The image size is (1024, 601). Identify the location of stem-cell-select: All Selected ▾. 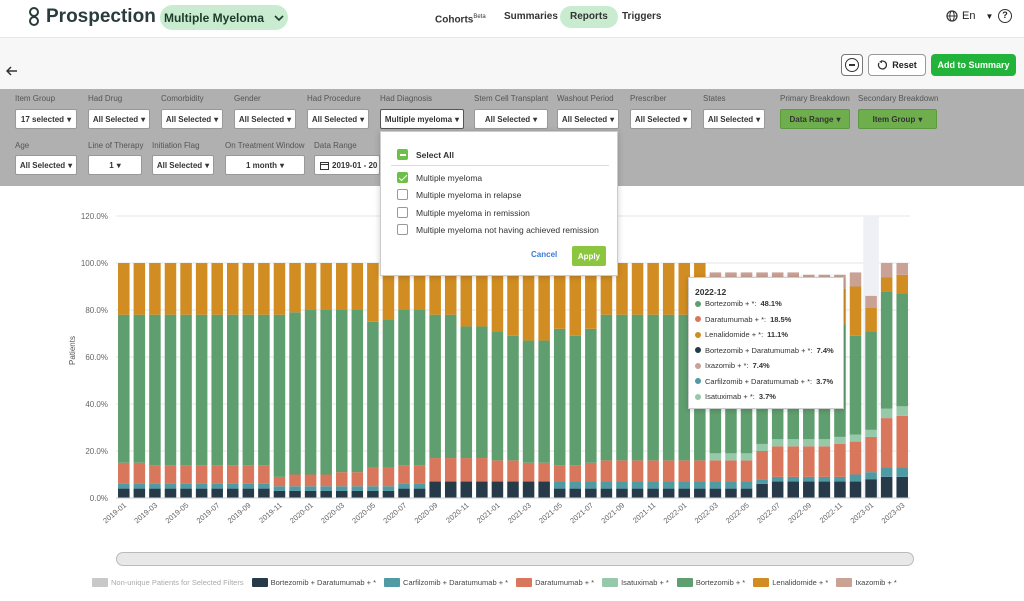
(511, 119).